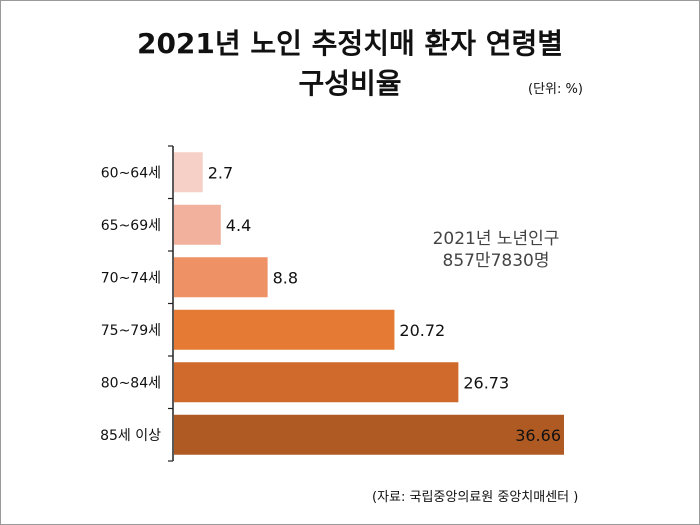 The height and width of the screenshot is (525, 700). Describe the element at coordinates (130, 436) in the screenshot. I see `category-label: 85세 이상` at that location.